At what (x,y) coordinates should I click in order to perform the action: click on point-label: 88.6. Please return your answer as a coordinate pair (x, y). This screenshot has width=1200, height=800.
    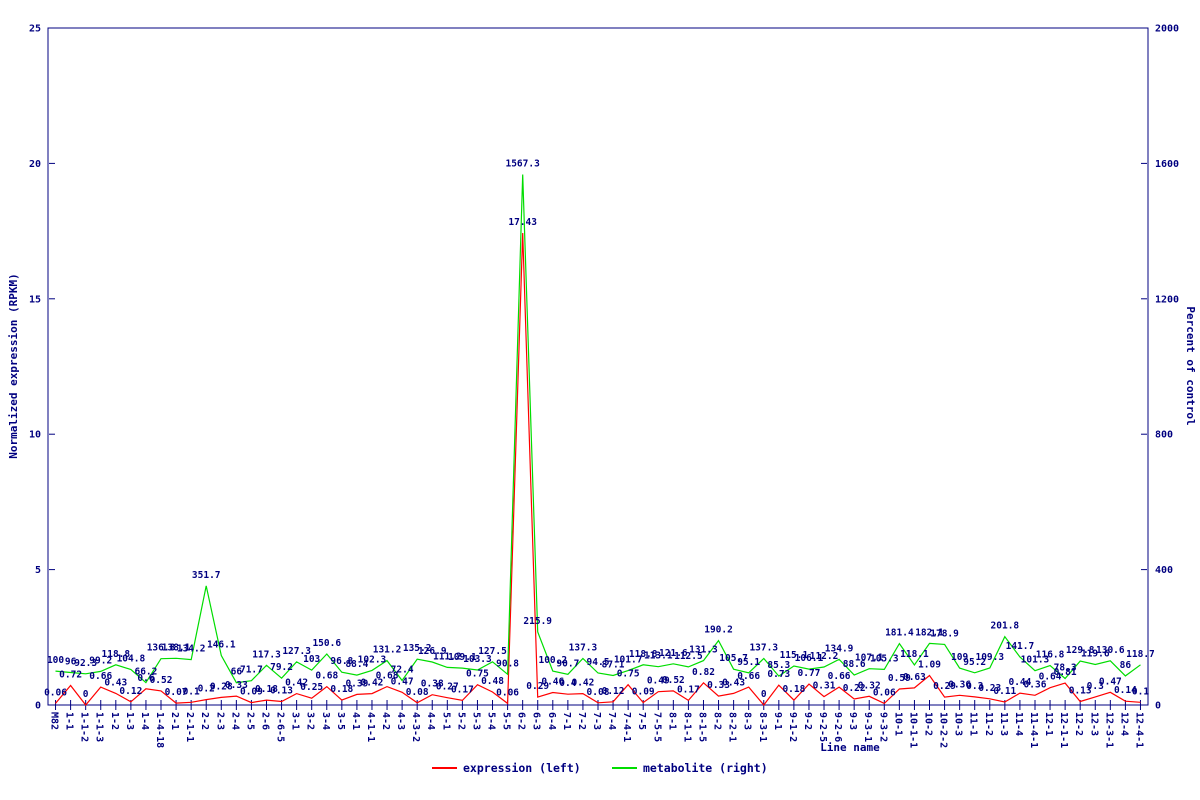
    Looking at the image, I should click on (854, 664).